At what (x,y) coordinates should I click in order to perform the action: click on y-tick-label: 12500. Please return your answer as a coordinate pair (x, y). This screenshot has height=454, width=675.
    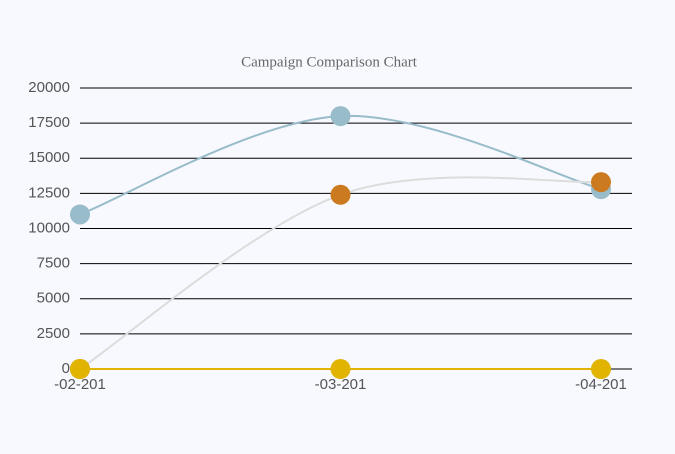
    Looking at the image, I should click on (49, 192).